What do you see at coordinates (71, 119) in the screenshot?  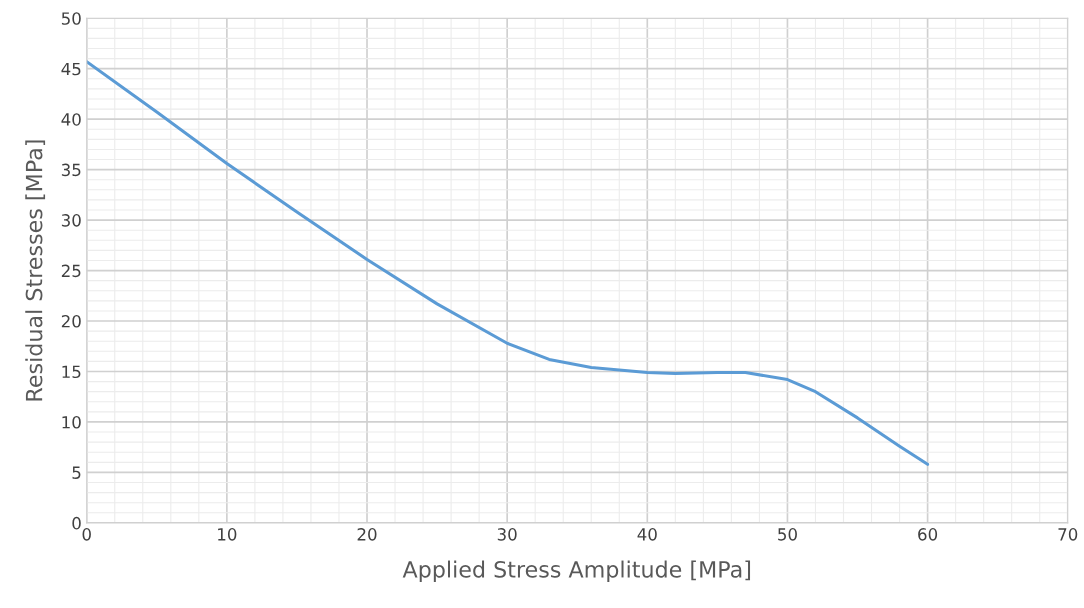 I see `y-tick-label: 40` at bounding box center [71, 119].